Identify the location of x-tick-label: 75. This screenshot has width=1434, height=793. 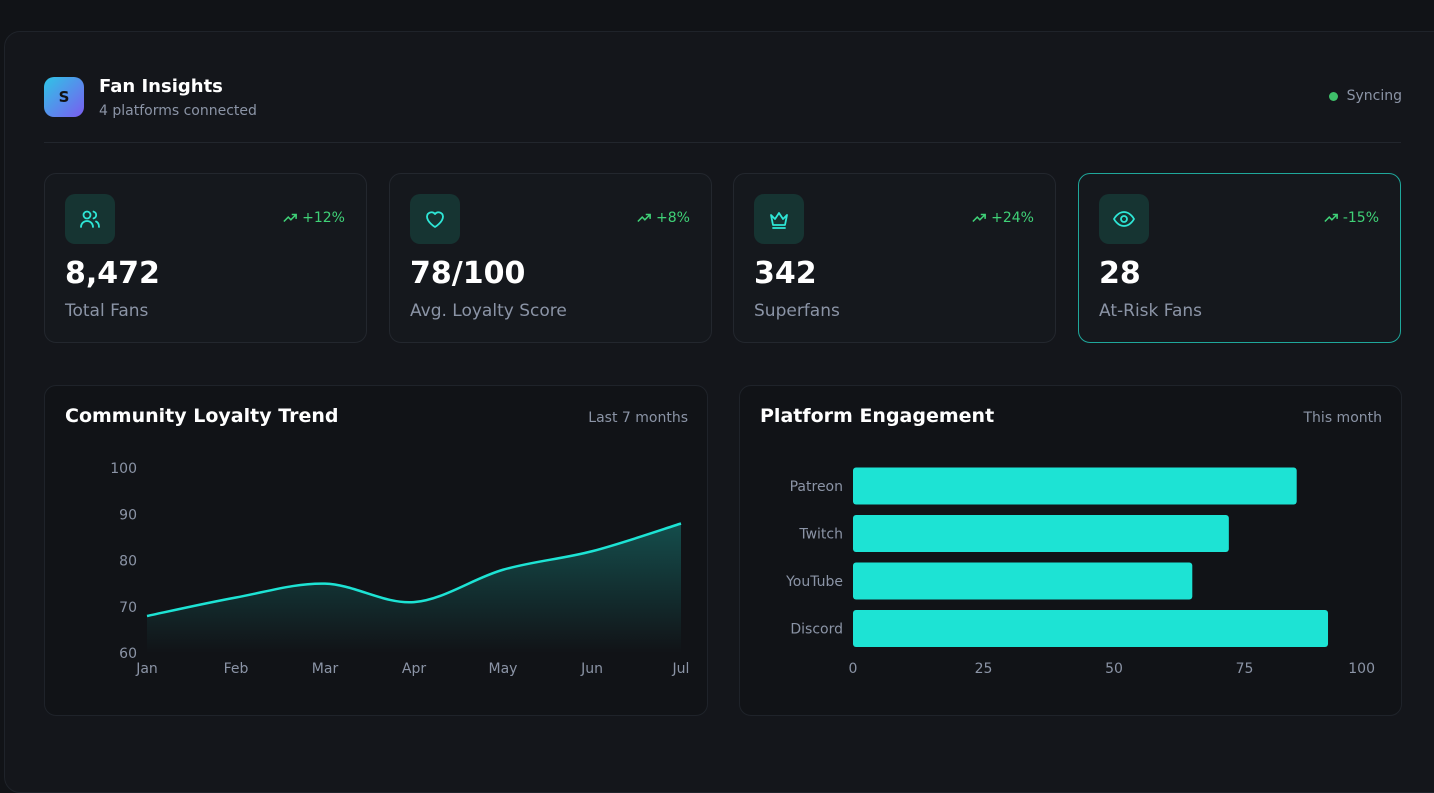
(1245, 669).